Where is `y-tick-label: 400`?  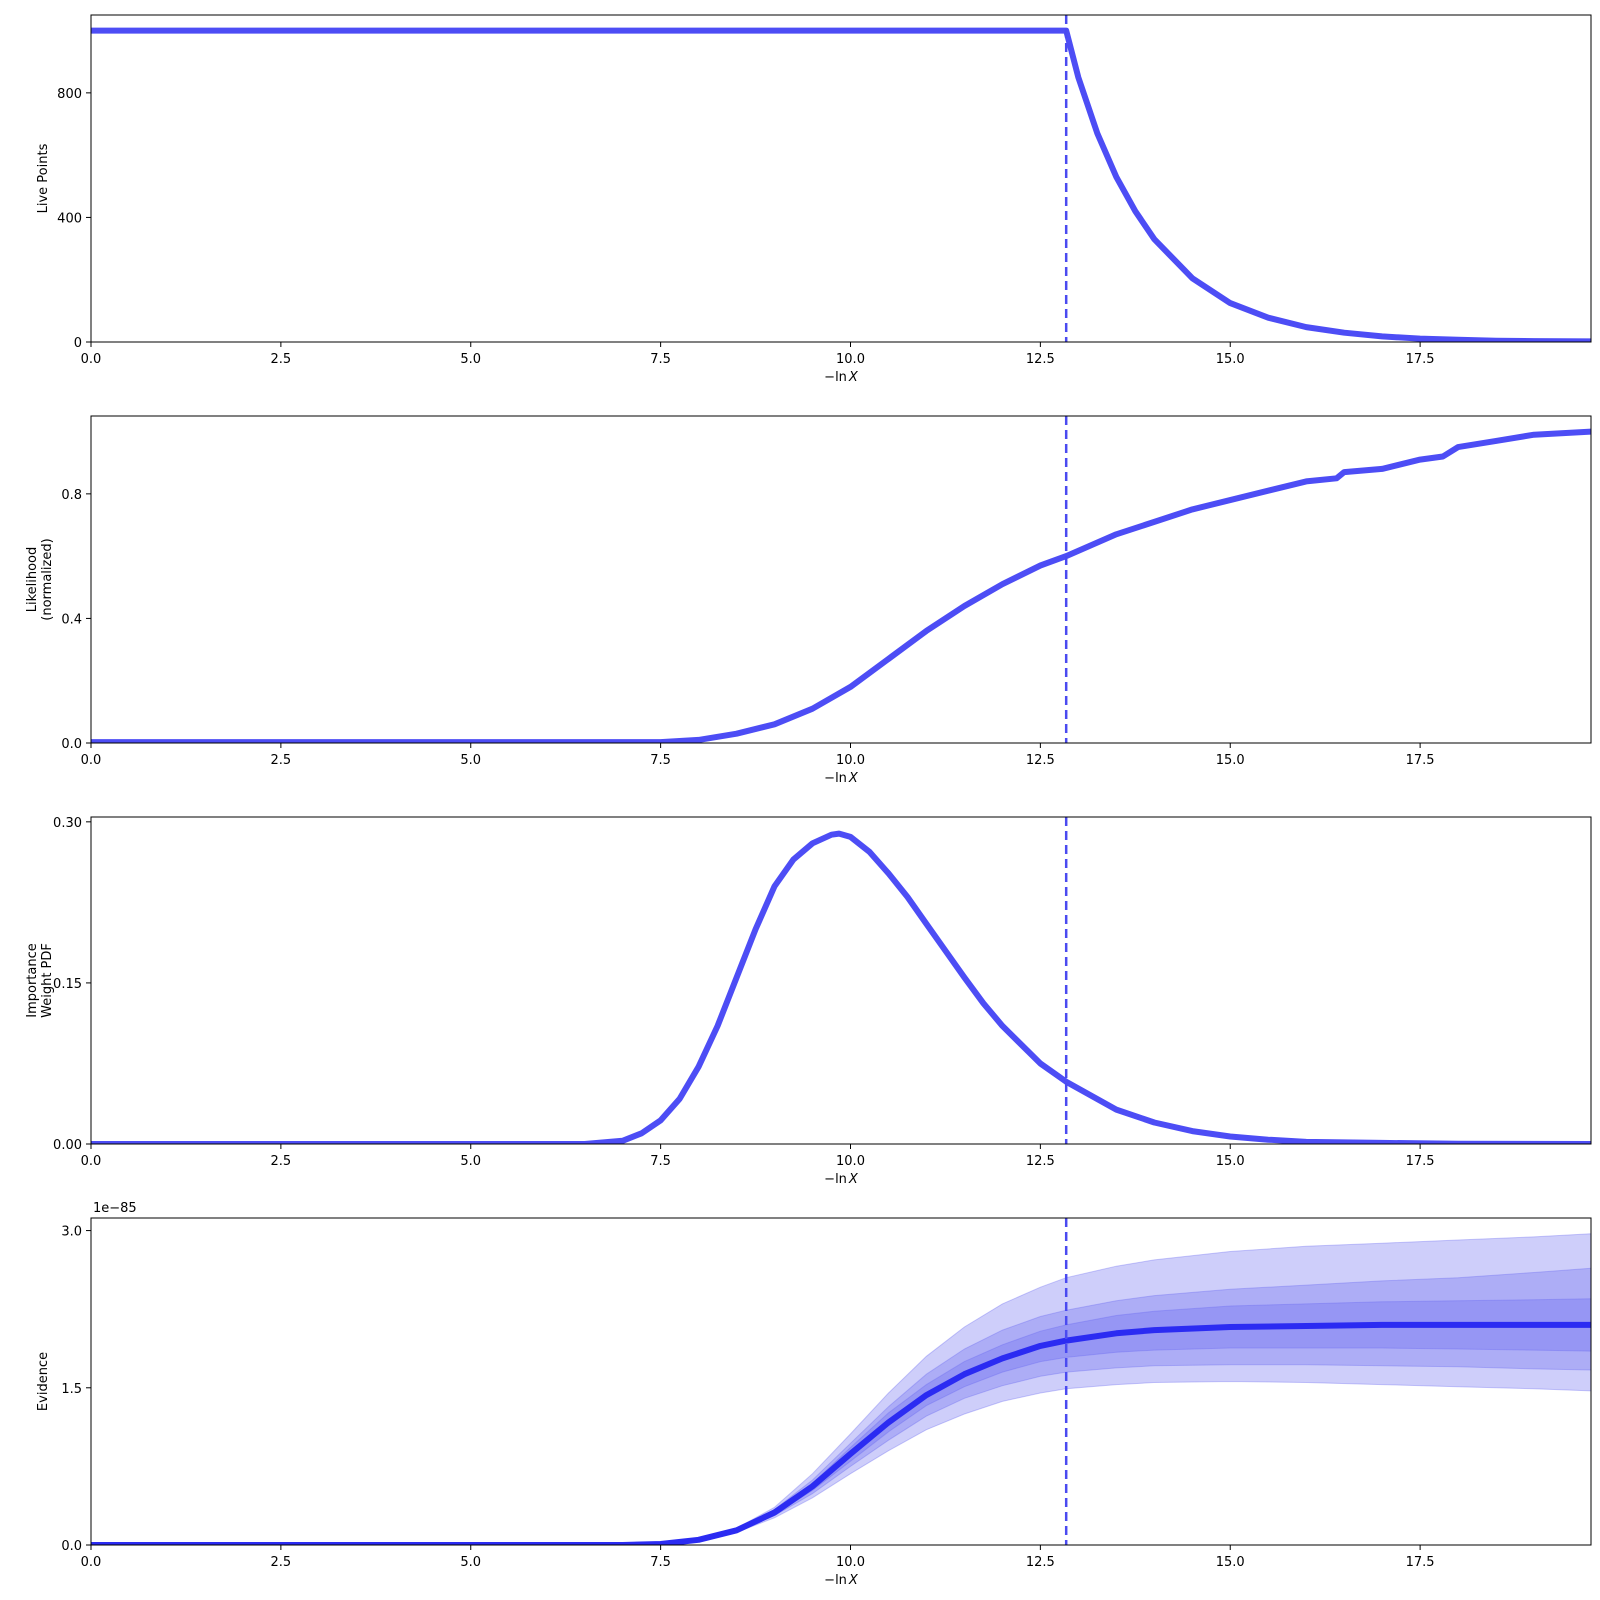
y-tick-label: 400 is located at coordinates (69, 218).